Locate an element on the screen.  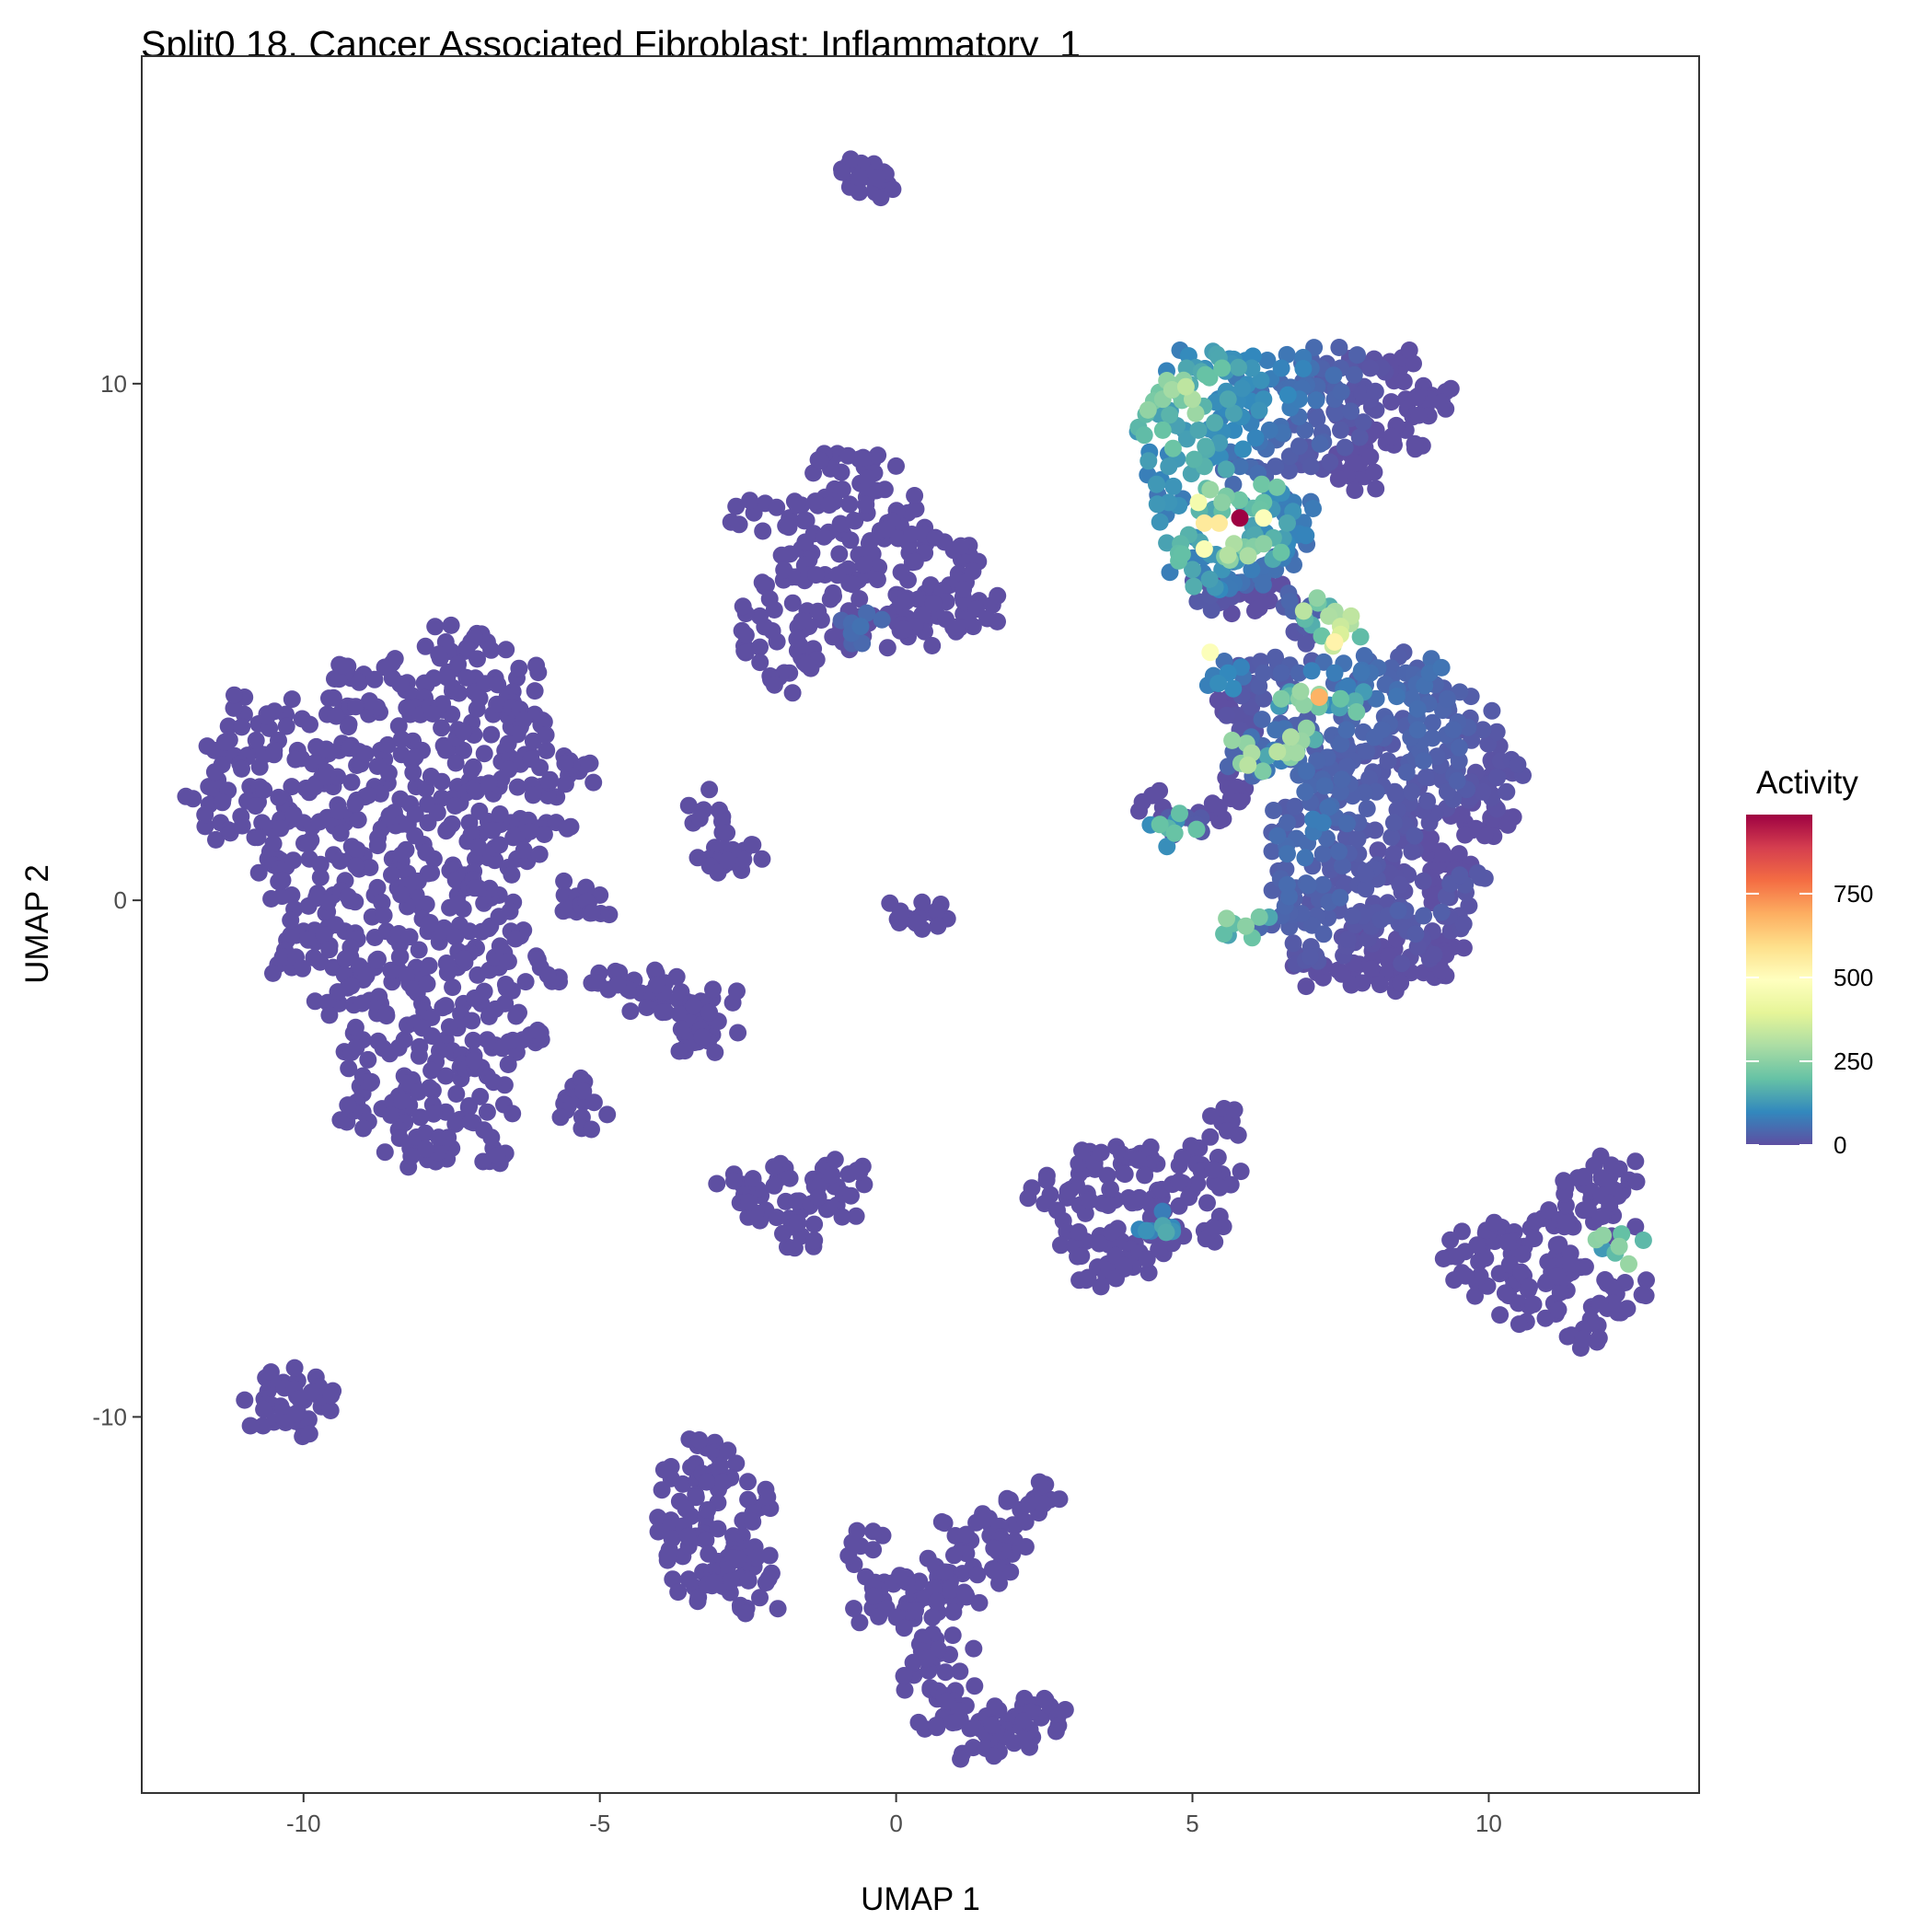
x-axis: -10 -5 0 5 10 is located at coordinates (921, 1815).